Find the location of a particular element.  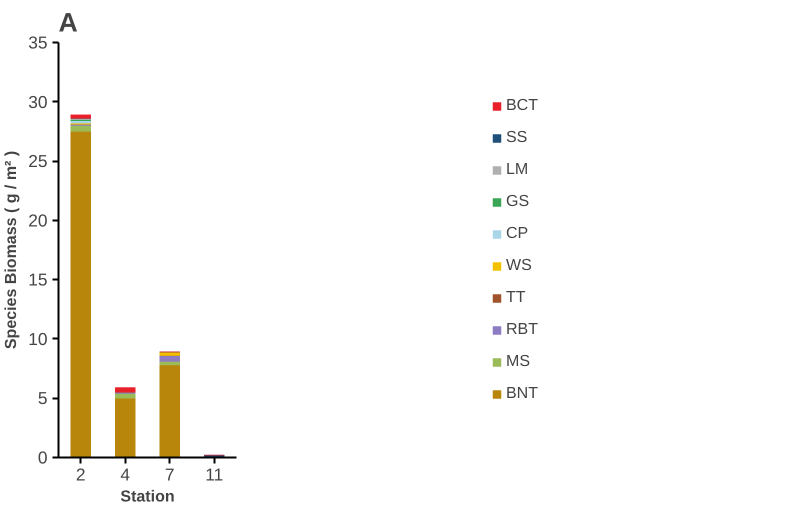

y-tick-label: 35 is located at coordinates (38, 42).